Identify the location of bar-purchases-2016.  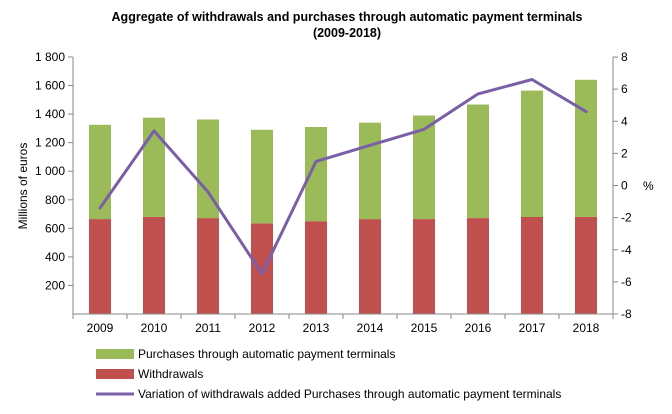
(478, 161).